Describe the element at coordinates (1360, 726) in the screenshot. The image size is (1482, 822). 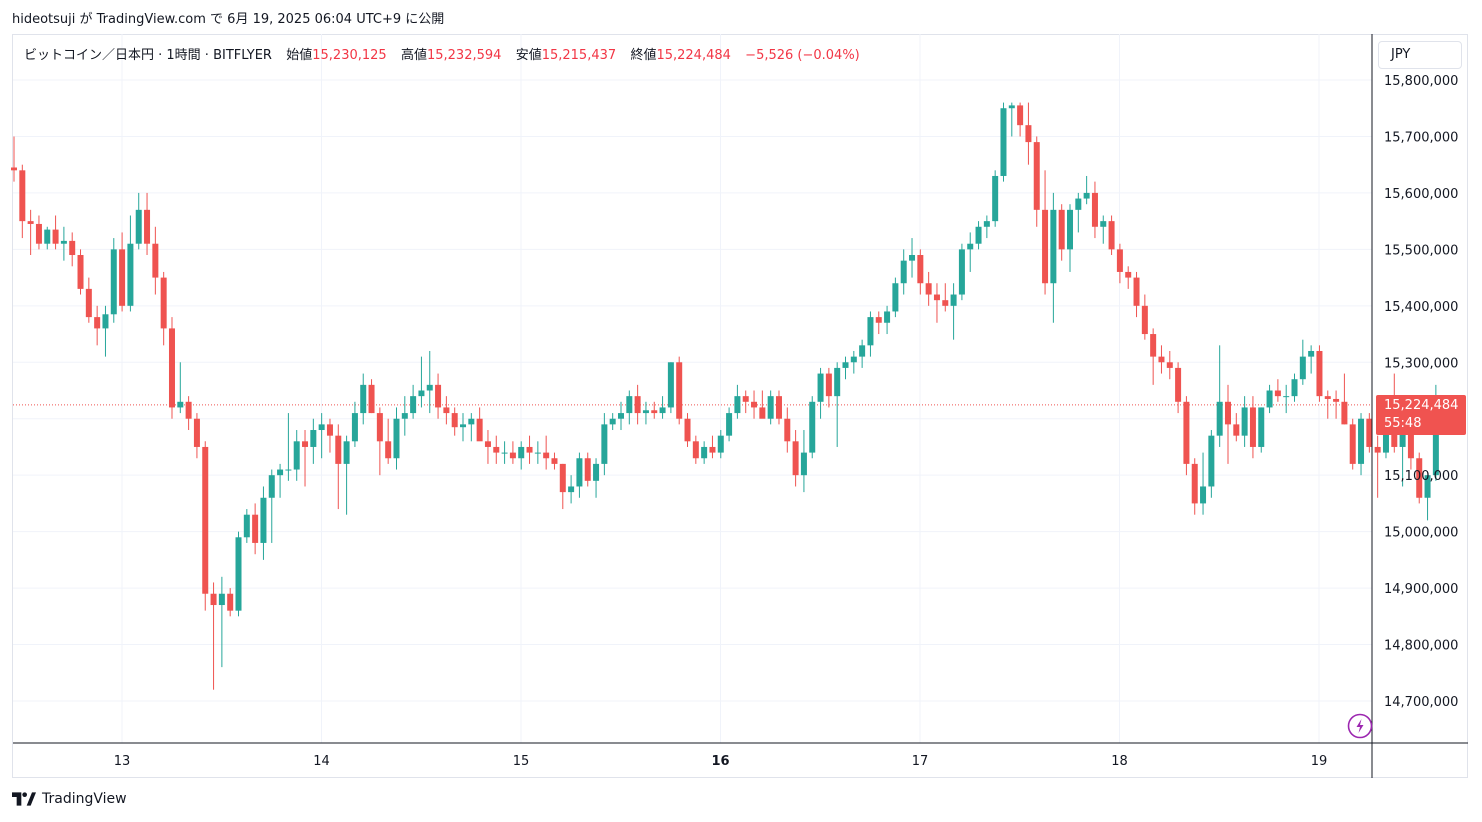
I see `lightning-icon` at that location.